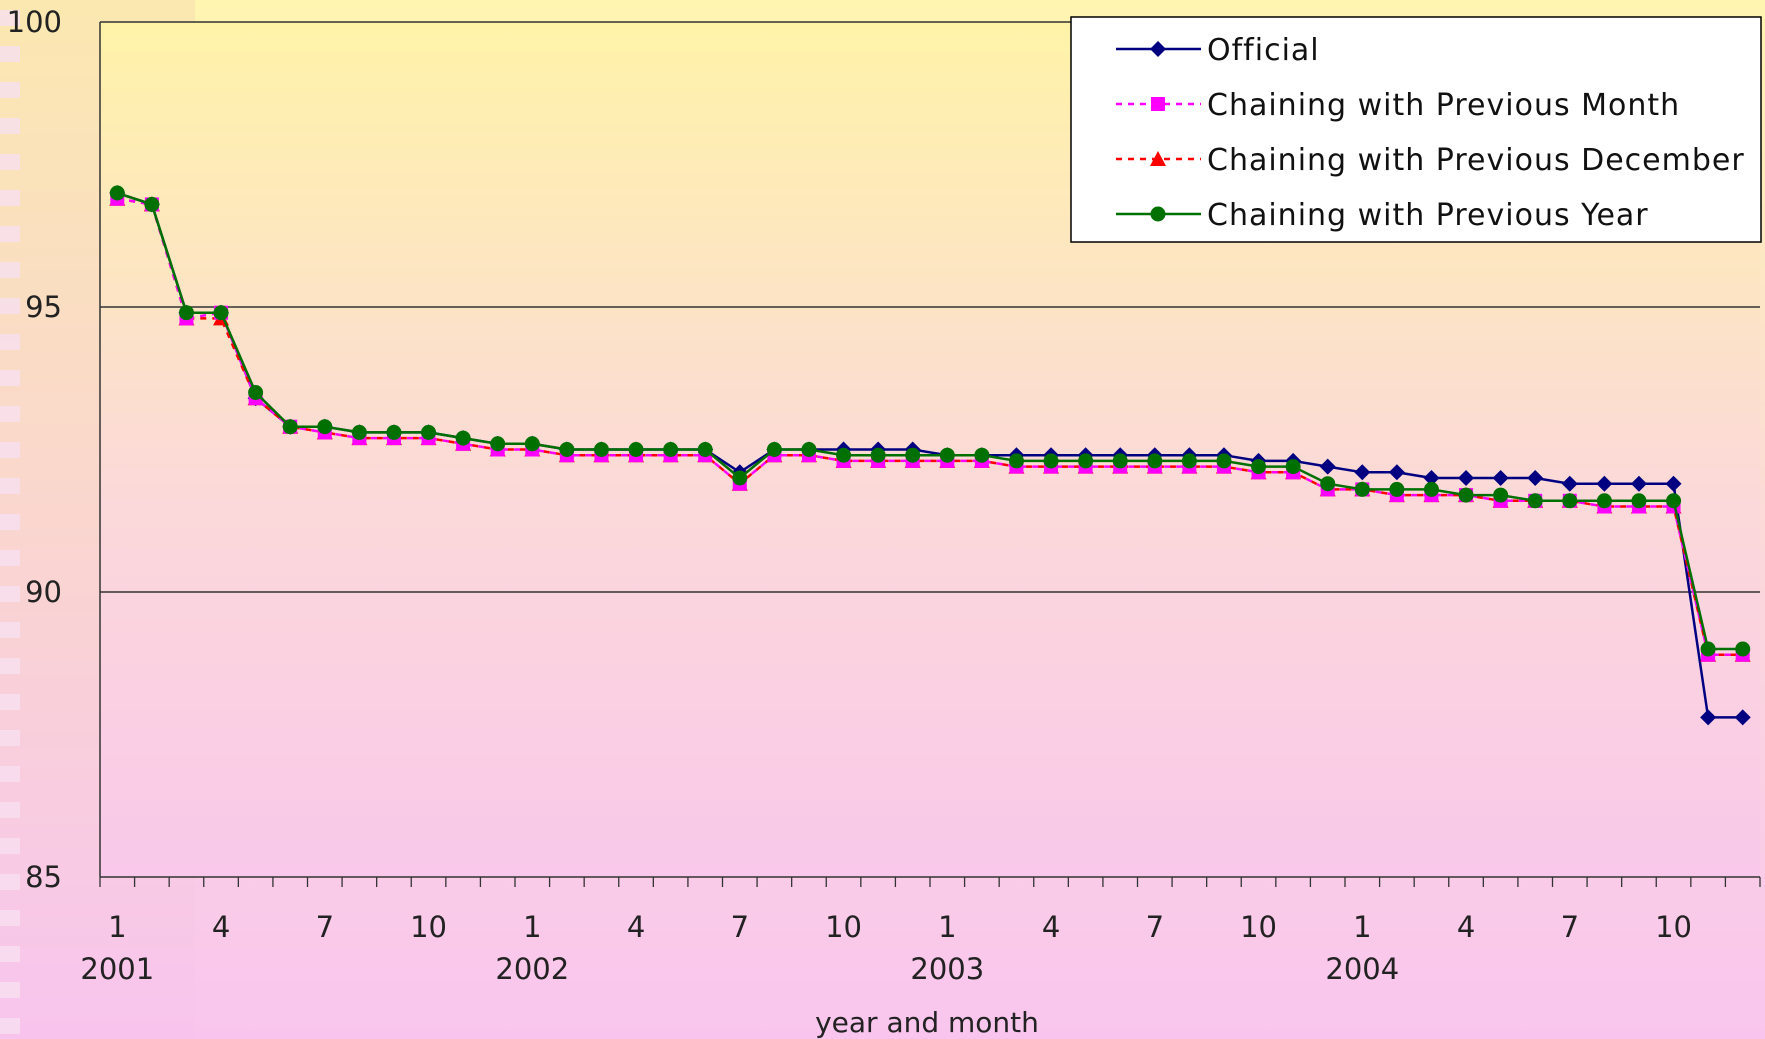 The image size is (1765, 1039). What do you see at coordinates (117, 969) in the screenshot?
I see `x-tick-year: 2001` at bounding box center [117, 969].